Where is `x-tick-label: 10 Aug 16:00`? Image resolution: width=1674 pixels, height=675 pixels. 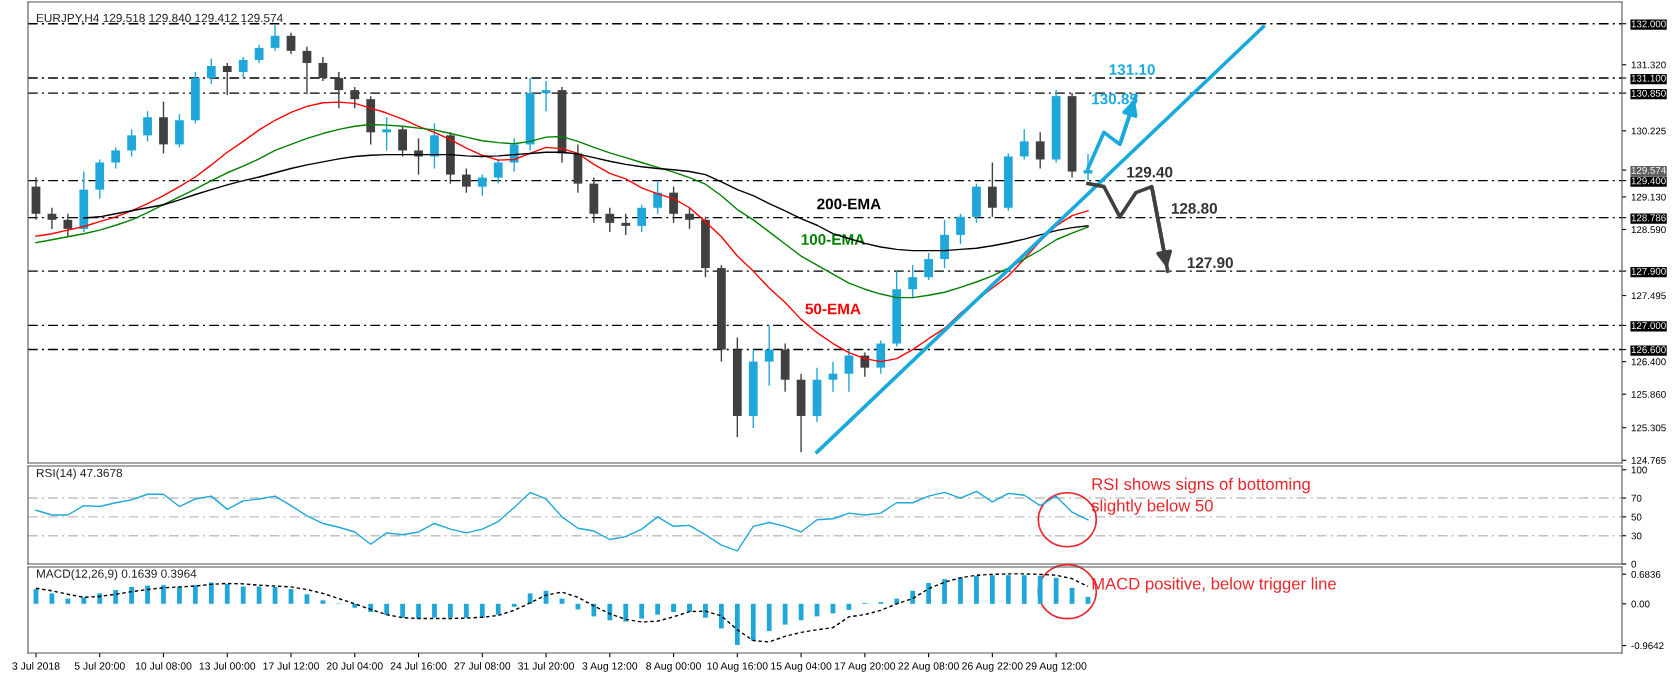 x-tick-label: 10 Aug 16:00 is located at coordinates (737, 667).